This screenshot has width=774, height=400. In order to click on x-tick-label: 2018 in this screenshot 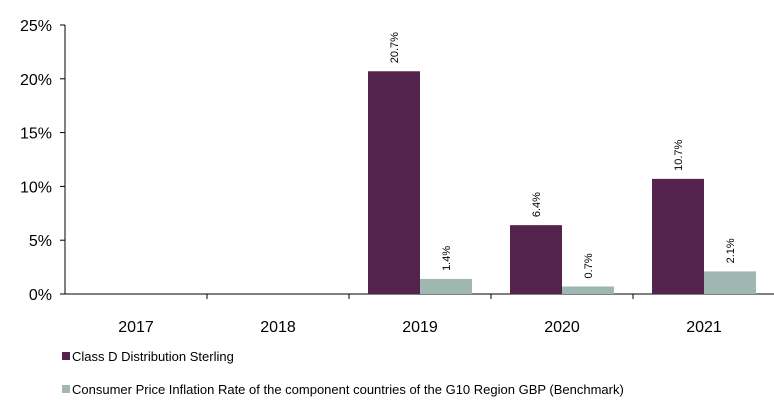, I will do `click(278, 327)`.